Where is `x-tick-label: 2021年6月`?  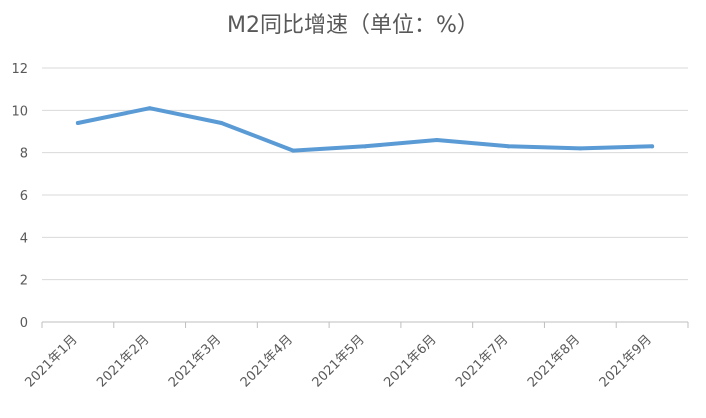 x-tick-label: 2021年6月 is located at coordinates (410, 361).